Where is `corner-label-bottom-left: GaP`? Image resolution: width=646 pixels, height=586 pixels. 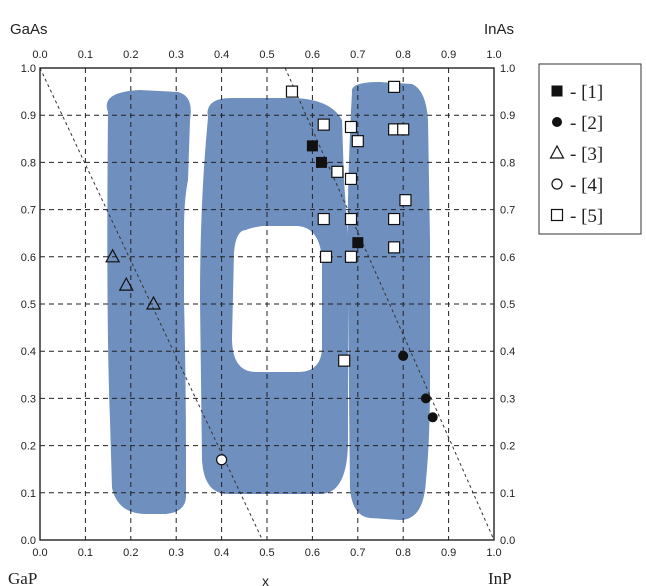
corner-label-bottom-left: GaP is located at coordinates (22, 577).